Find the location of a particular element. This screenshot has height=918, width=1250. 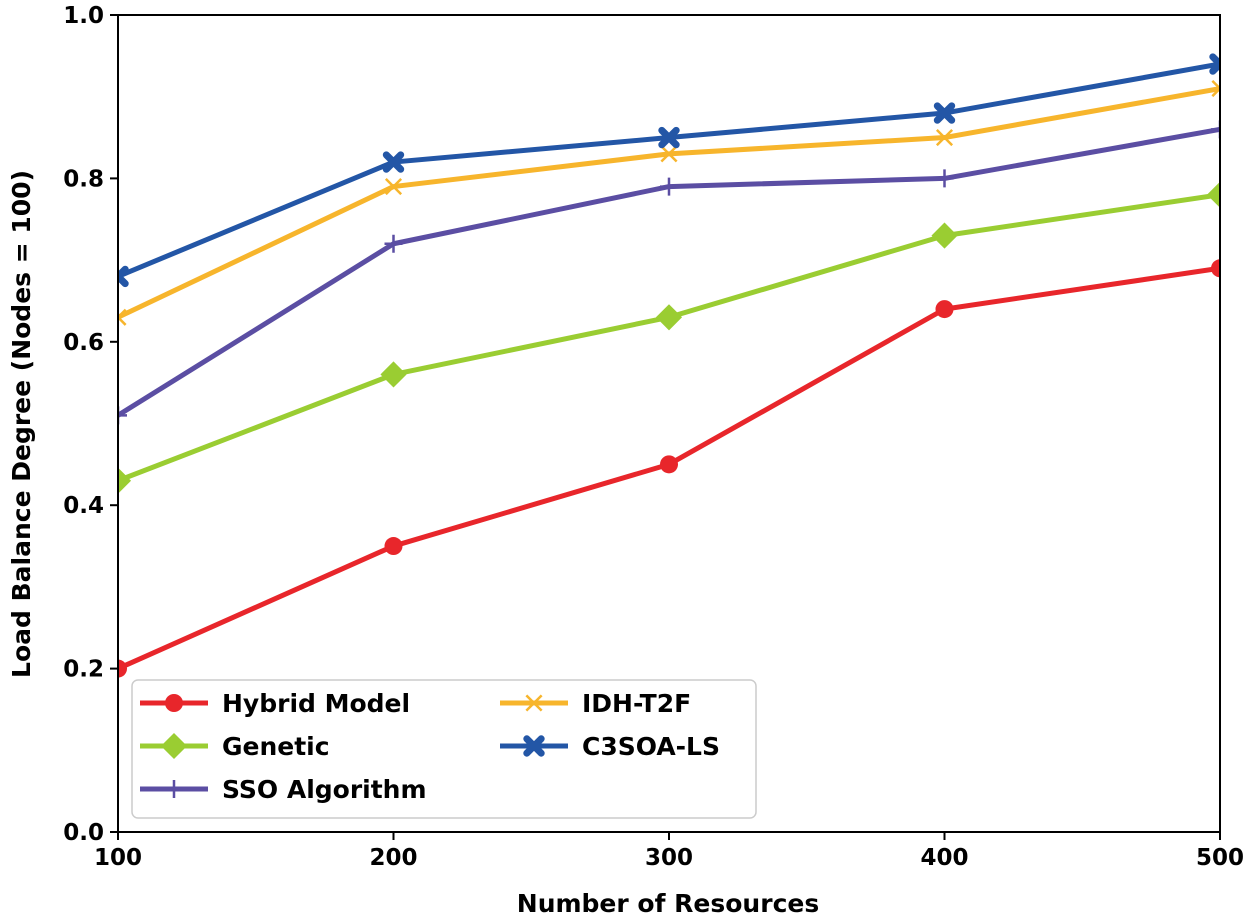

x-axis-title: Number of Resources is located at coordinates (668, 903).